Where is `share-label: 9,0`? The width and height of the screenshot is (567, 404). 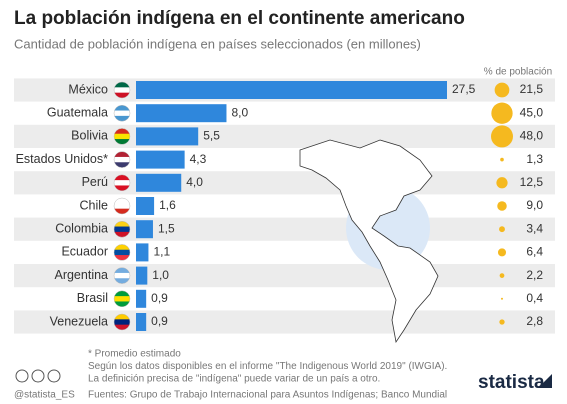
share-label: 9,0 is located at coordinates (534, 205).